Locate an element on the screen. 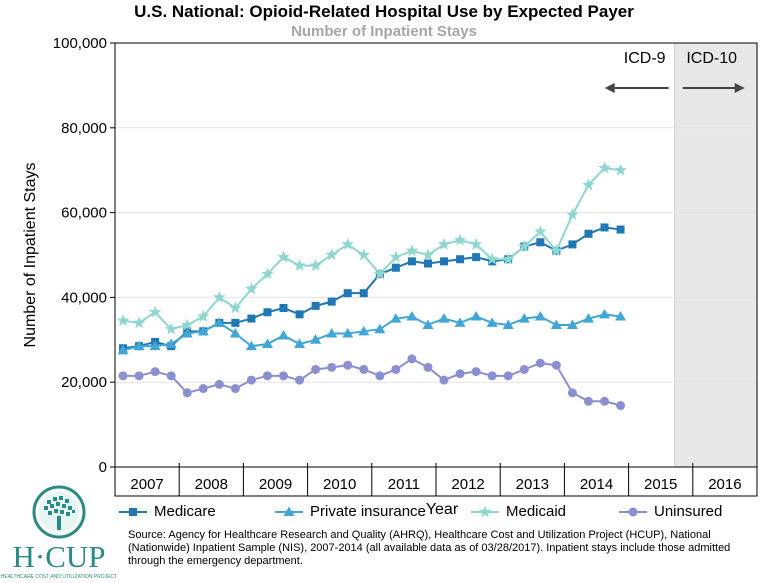 This screenshot has width=768, height=583. icd10-label: ICD-10 is located at coordinates (711, 58).